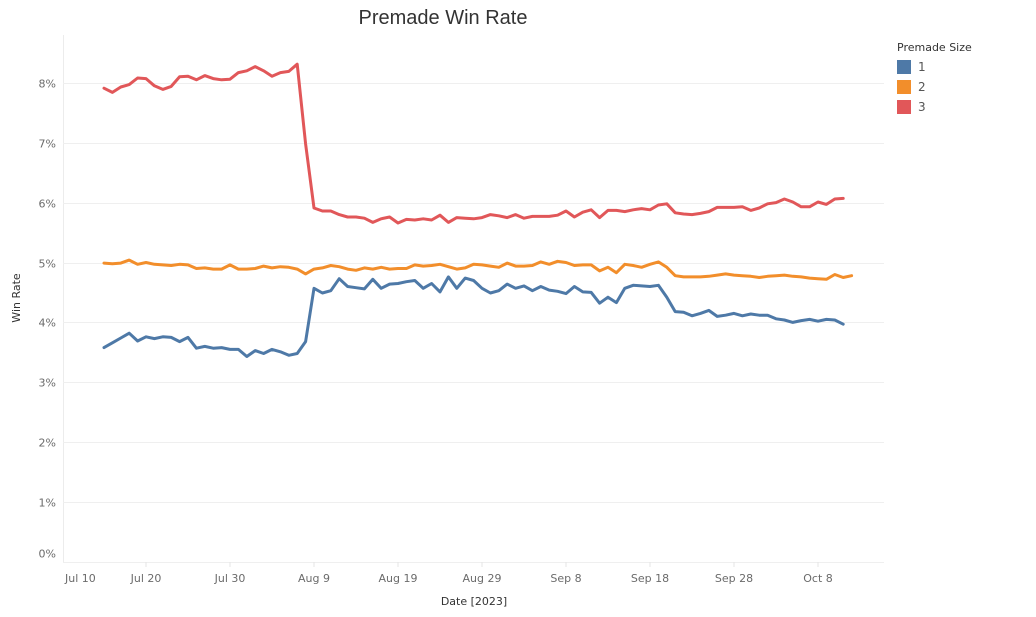 Image resolution: width=1036 pixels, height=617 pixels. What do you see at coordinates (47, 264) in the screenshot?
I see `y-tick-label: 5%` at bounding box center [47, 264].